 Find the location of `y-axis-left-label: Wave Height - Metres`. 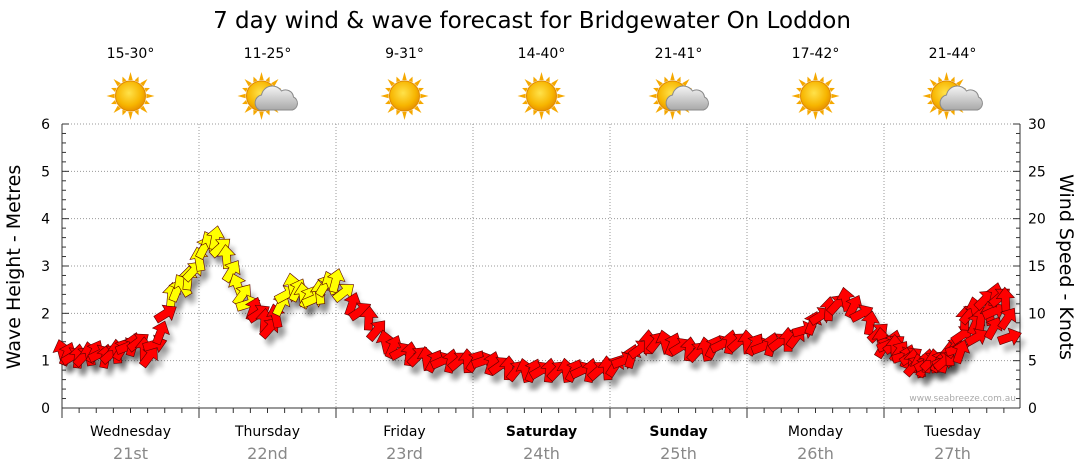

y-axis-left-label: Wave Height - Metres is located at coordinates (14, 267).